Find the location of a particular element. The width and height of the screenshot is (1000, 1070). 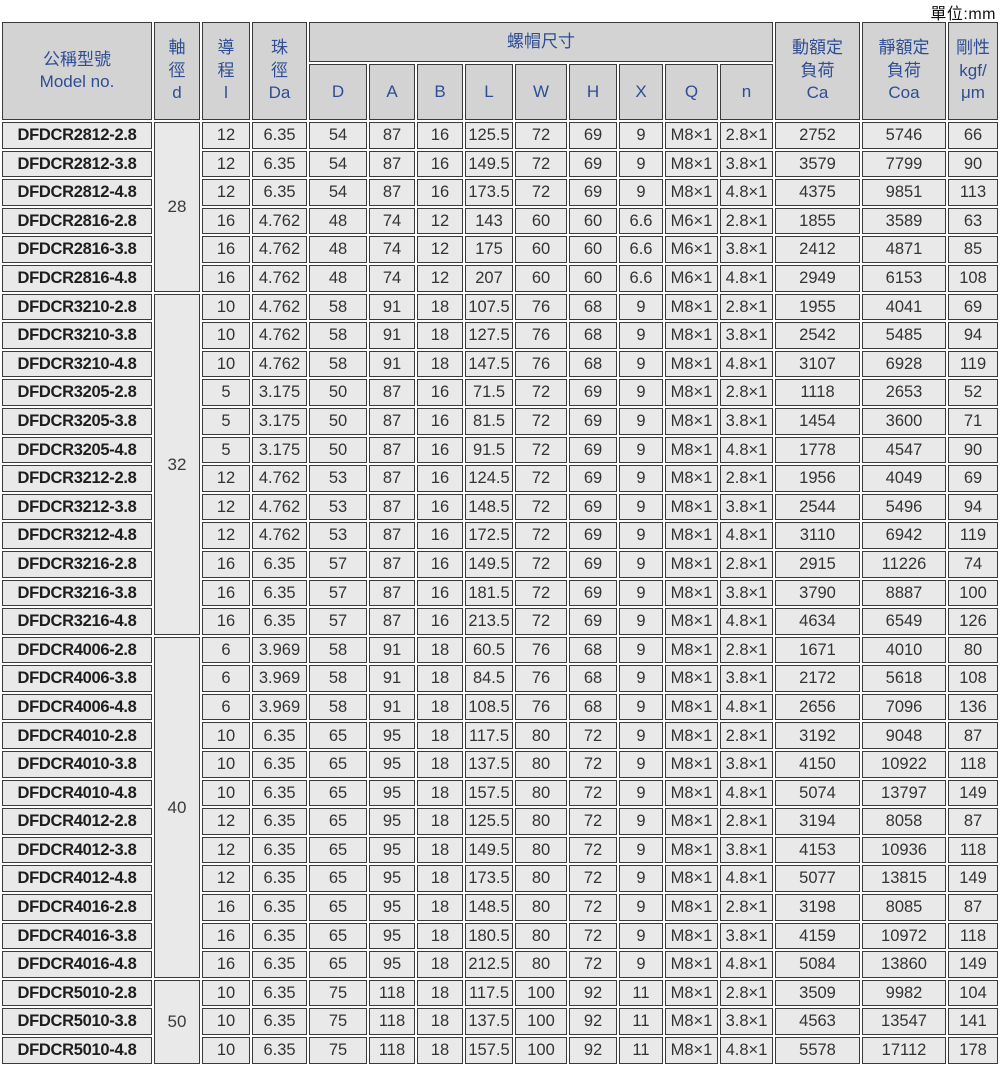

value-cell: 4150 is located at coordinates (817, 764).